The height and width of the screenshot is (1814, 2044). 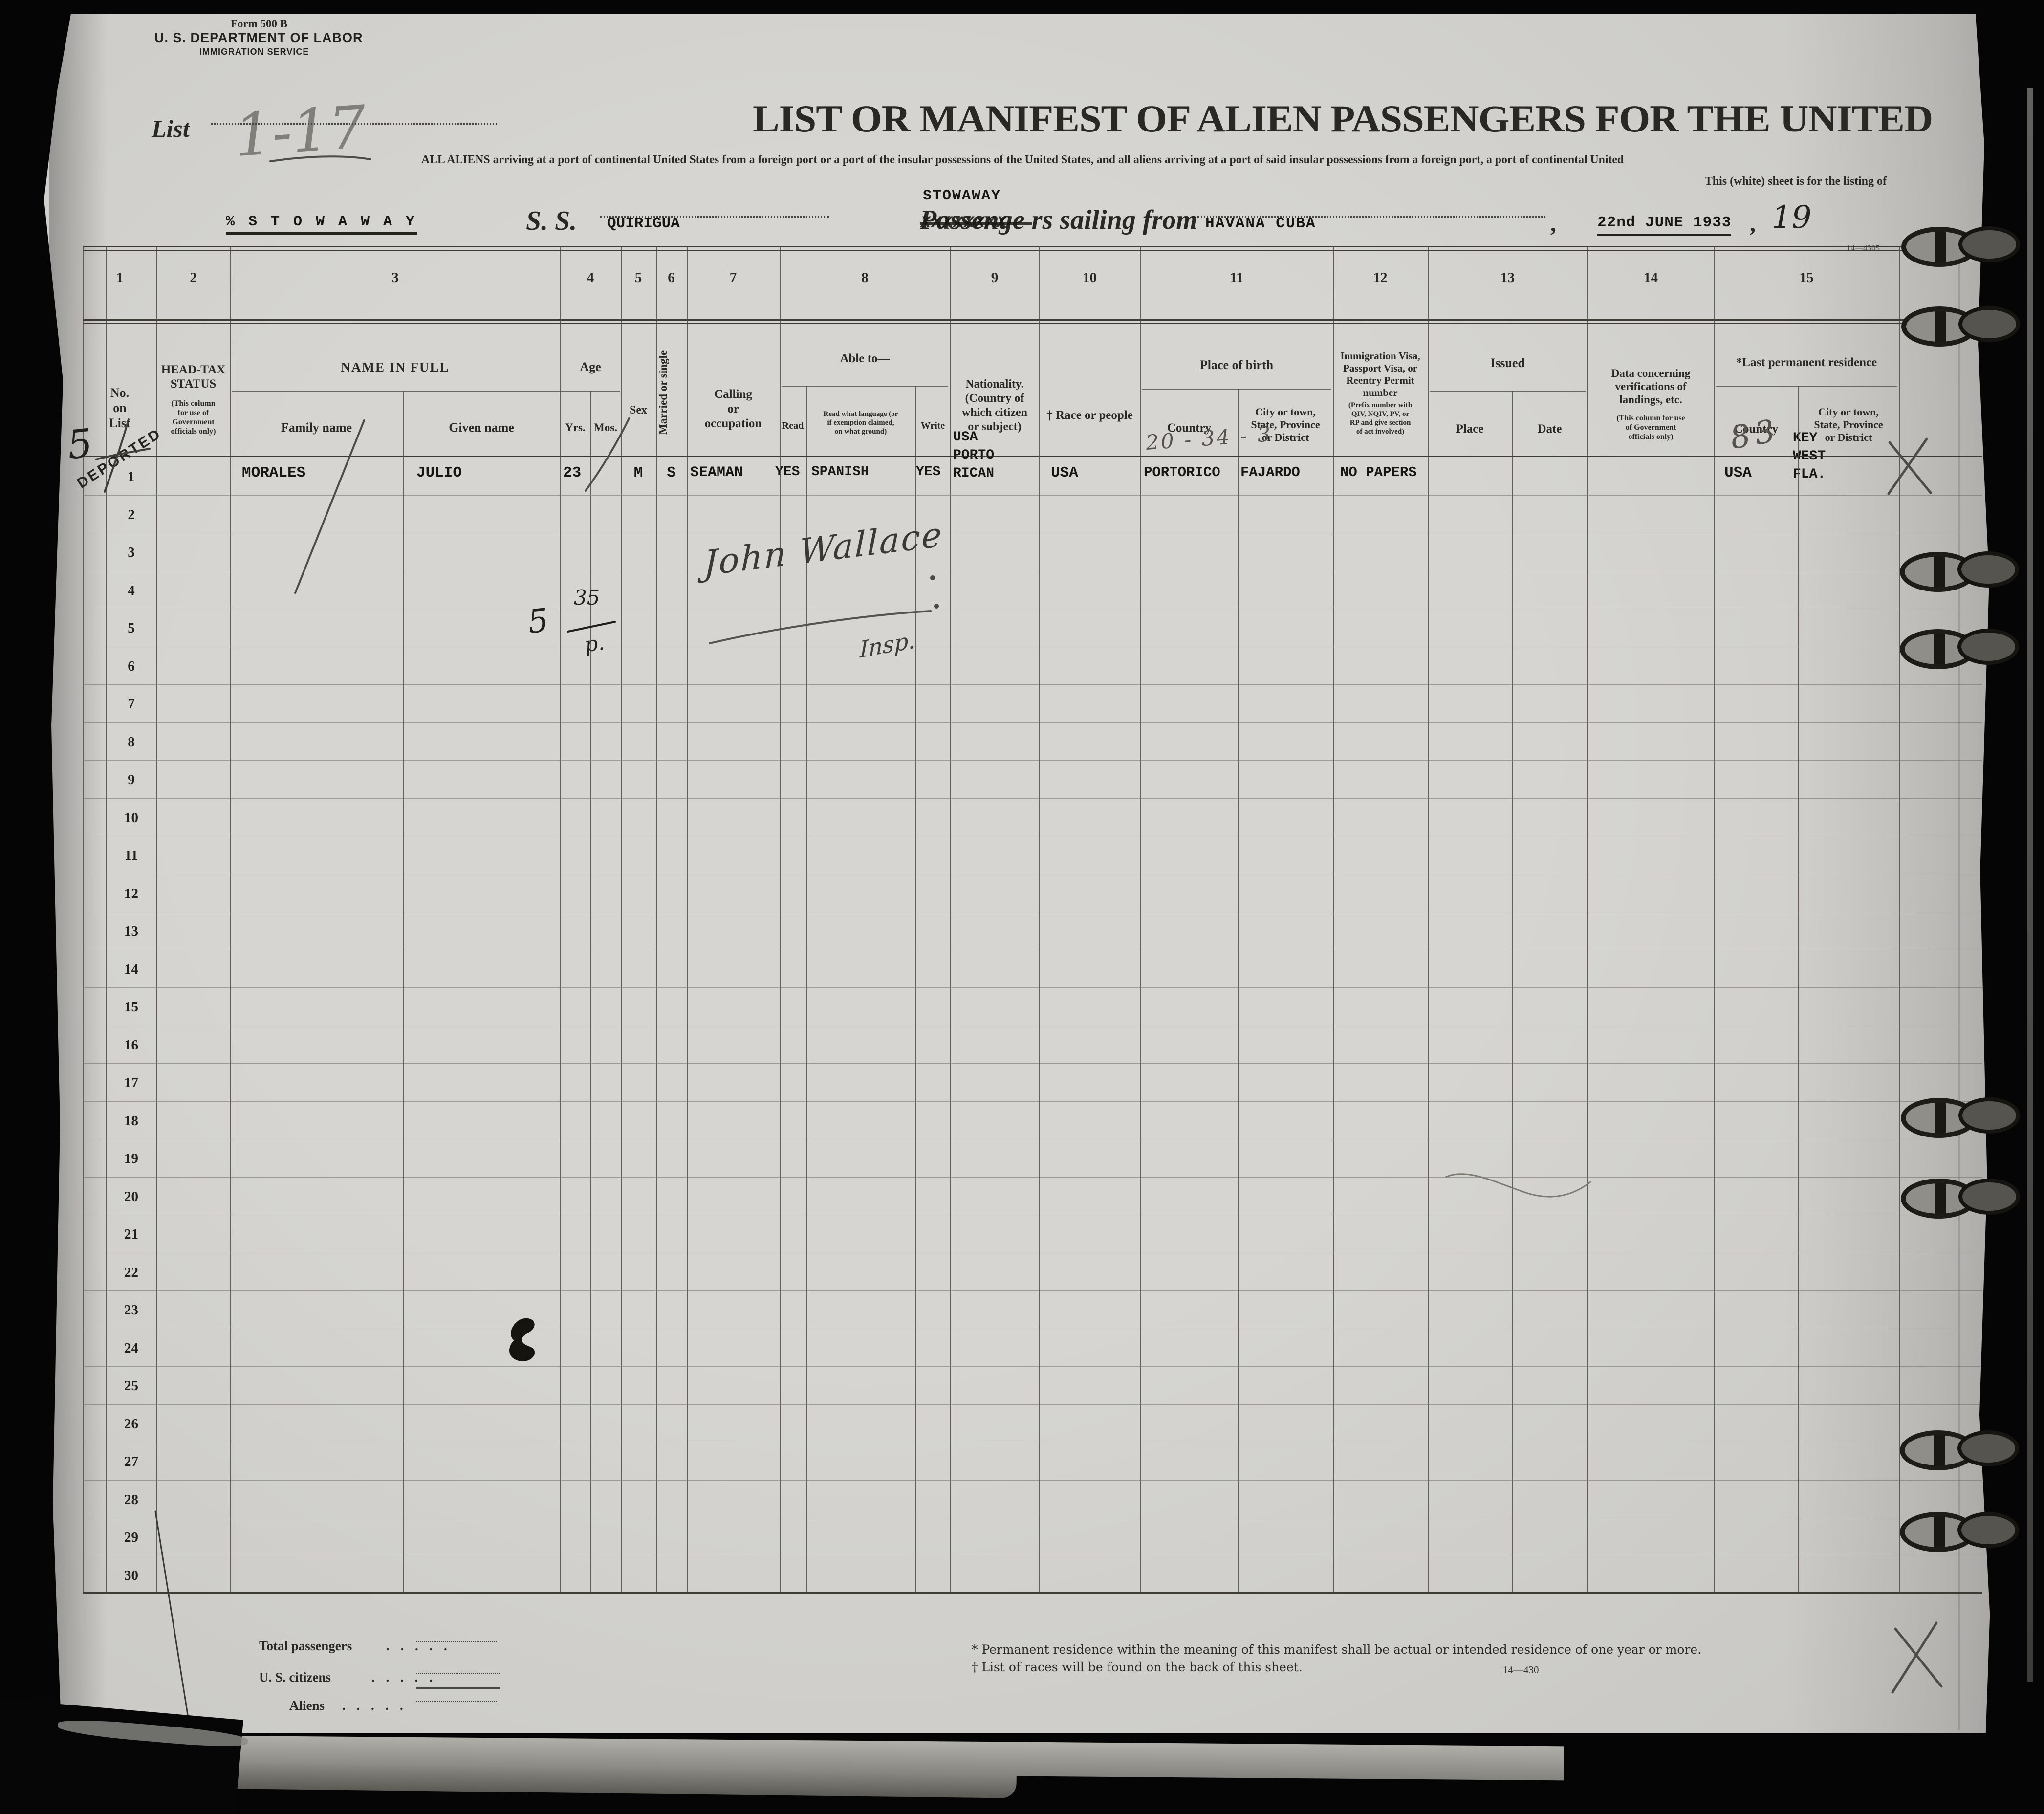 What do you see at coordinates (733, 409) in the screenshot?
I see `col7-label: Calling or occupation` at bounding box center [733, 409].